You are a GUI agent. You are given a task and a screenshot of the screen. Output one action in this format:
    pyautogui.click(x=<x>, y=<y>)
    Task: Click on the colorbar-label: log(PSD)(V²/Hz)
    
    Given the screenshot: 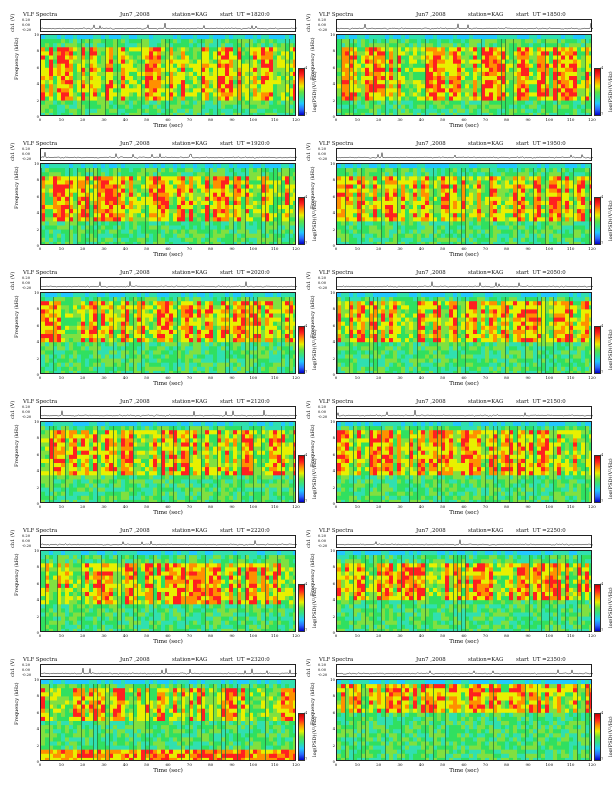 What is the action you would take?
    pyautogui.click(x=610, y=91)
    